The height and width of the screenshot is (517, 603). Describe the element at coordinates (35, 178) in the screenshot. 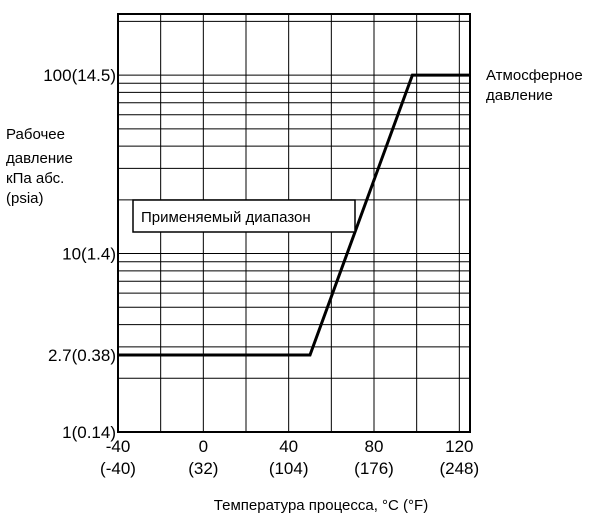

I see `y-axis-title-line-3: кПа абс.` at that location.